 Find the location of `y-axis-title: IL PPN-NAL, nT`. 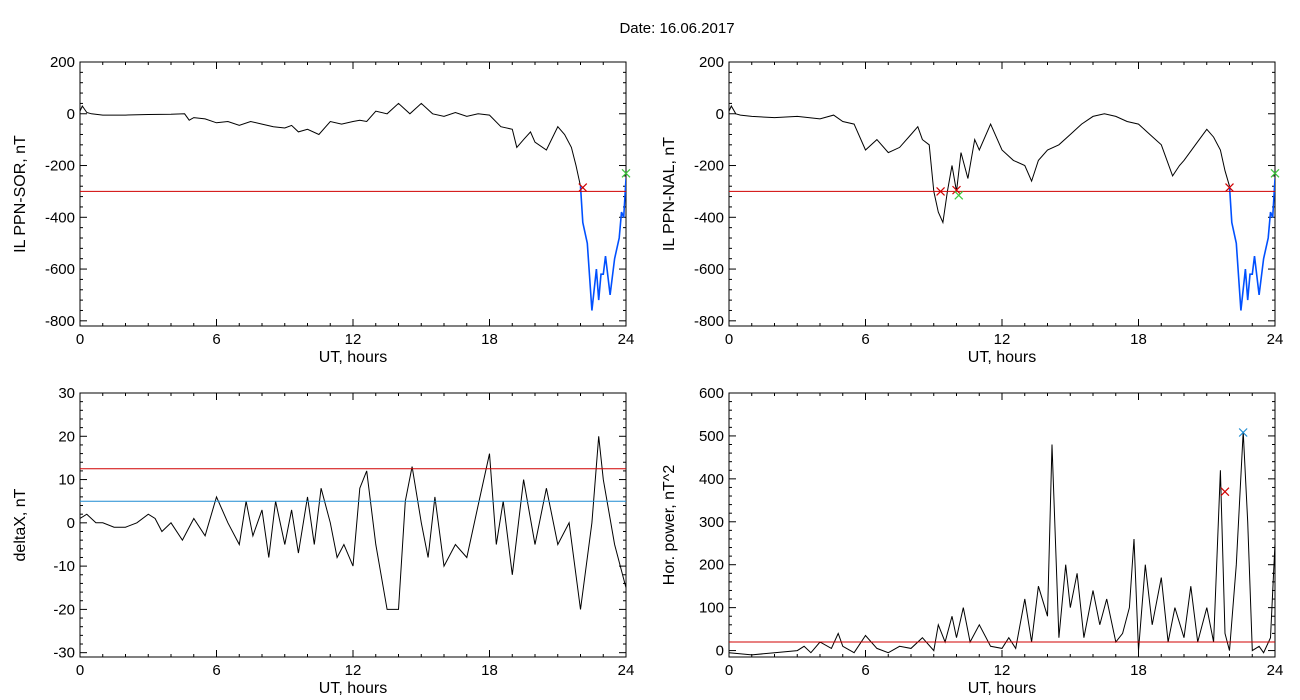

y-axis-title: IL PPN-NAL, nT is located at coordinates (669, 194).